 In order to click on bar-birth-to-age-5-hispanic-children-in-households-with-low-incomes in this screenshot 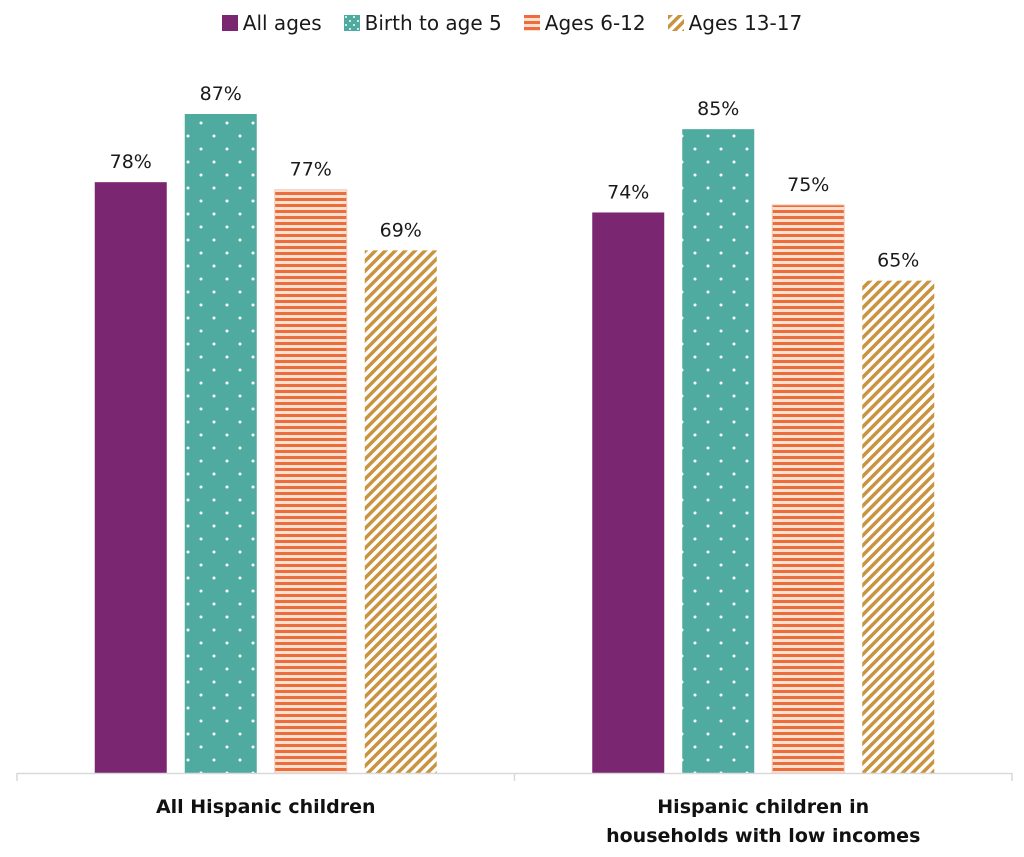, I will do `click(718, 451)`.